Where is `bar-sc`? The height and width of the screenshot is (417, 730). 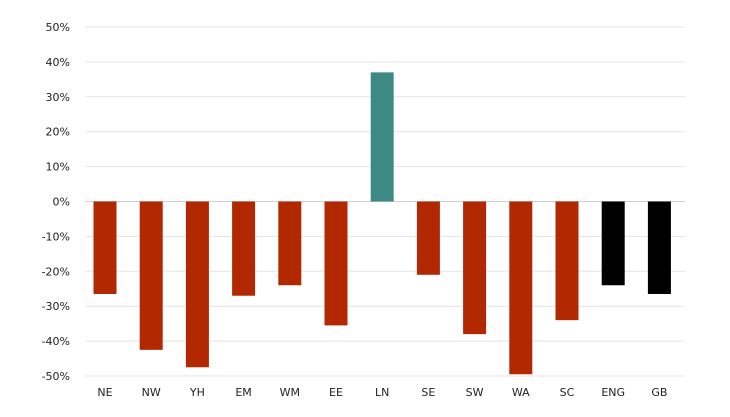
bar-sc is located at coordinates (567, 261).